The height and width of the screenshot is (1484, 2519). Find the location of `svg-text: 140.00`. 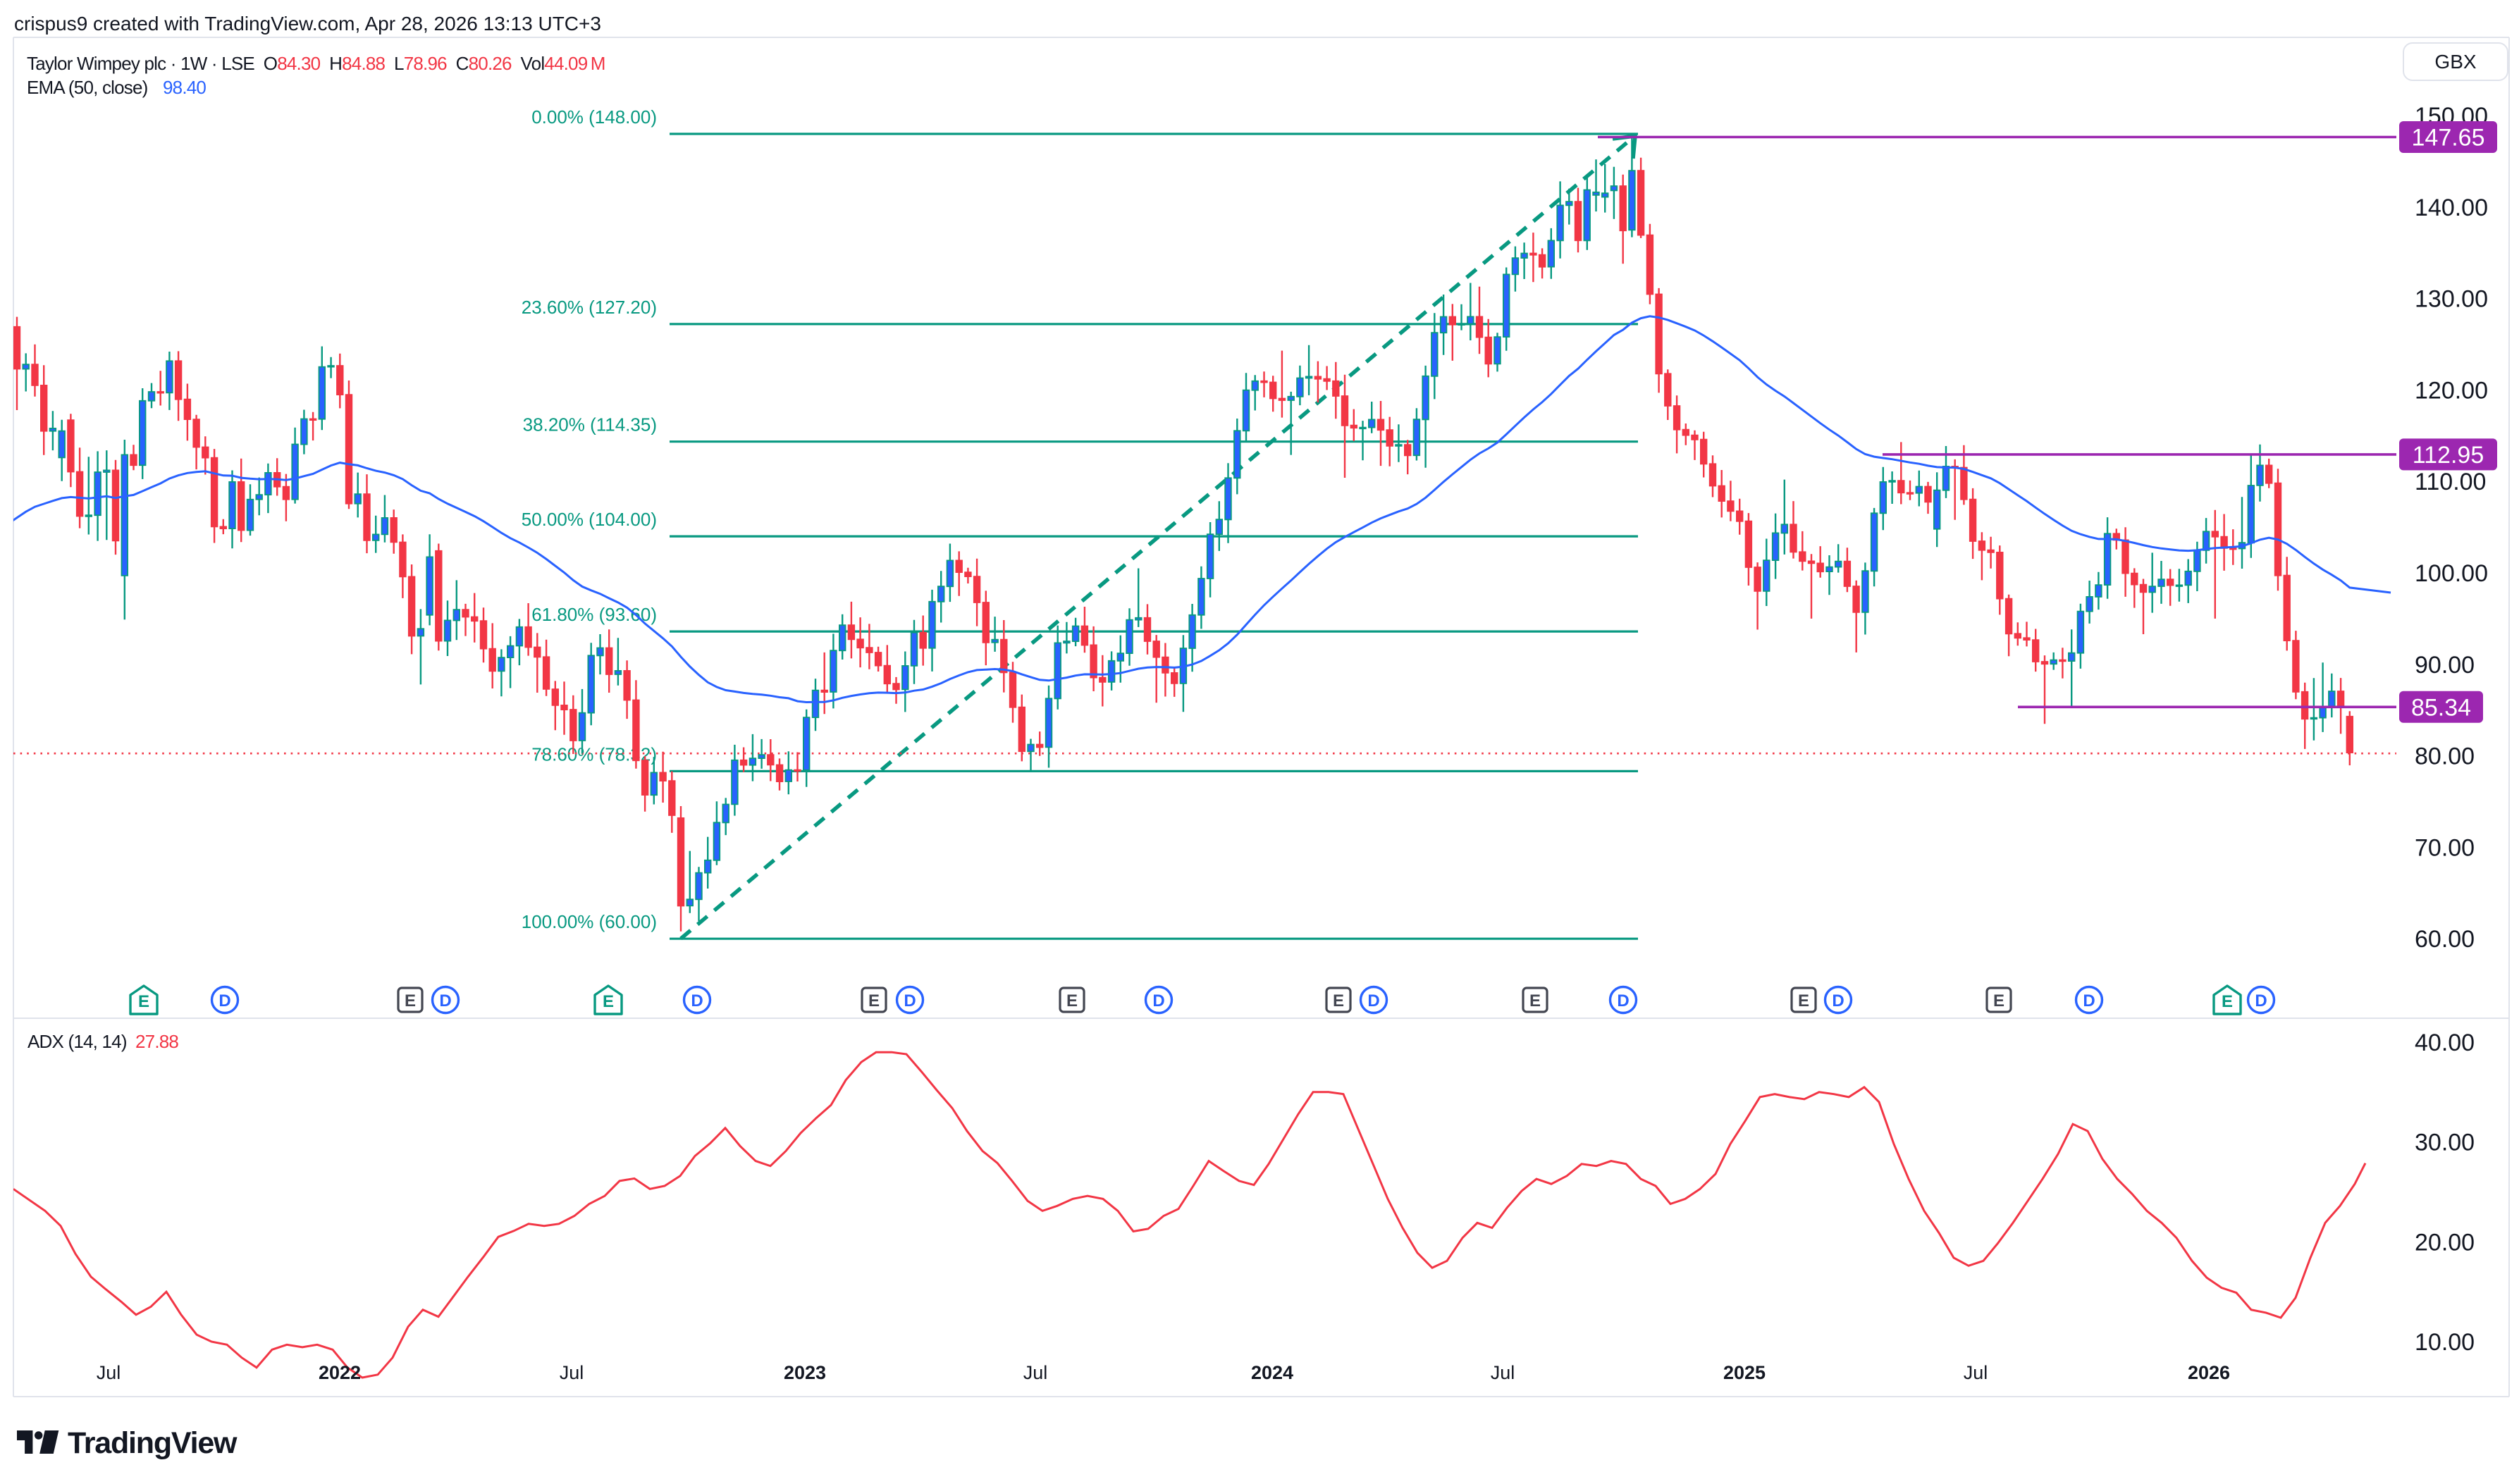

svg-text: 140.00 is located at coordinates (2451, 207).